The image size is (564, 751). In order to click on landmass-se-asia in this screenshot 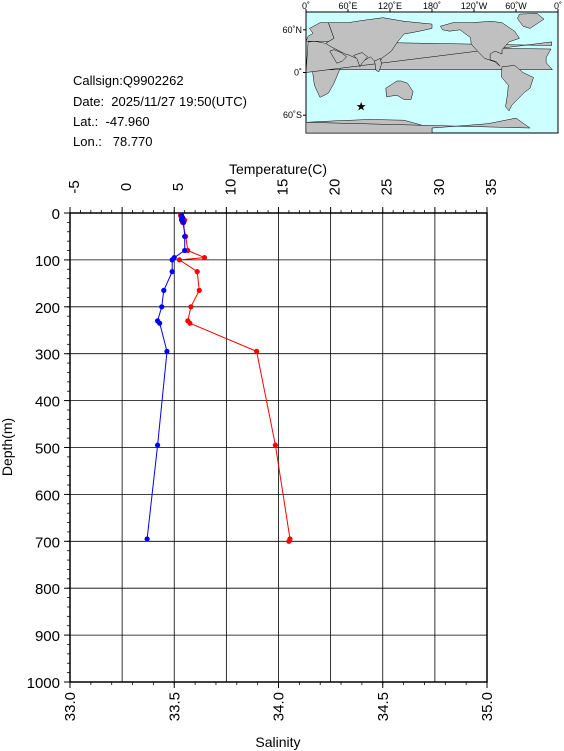, I will do `click(378, 65)`.